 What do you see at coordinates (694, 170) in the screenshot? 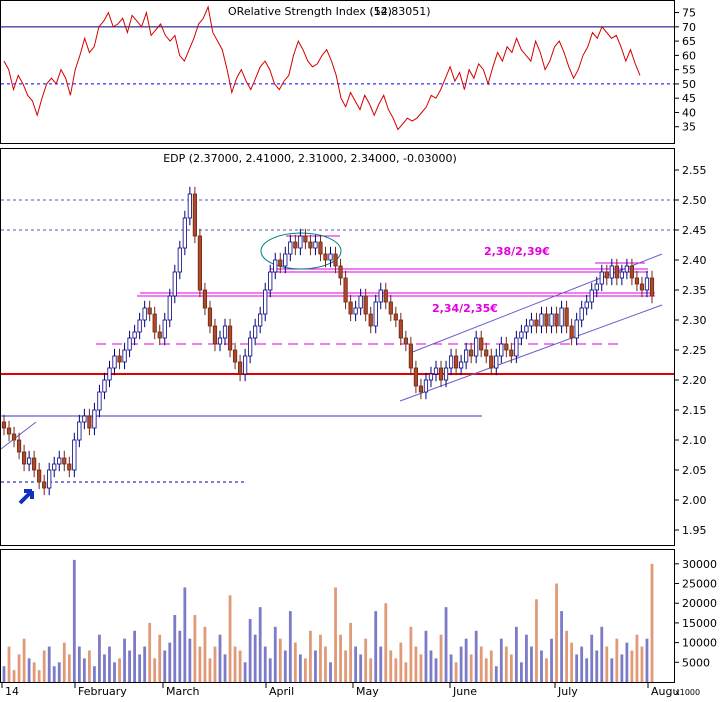
I see `price-tick-label: 2.55` at bounding box center [694, 170].